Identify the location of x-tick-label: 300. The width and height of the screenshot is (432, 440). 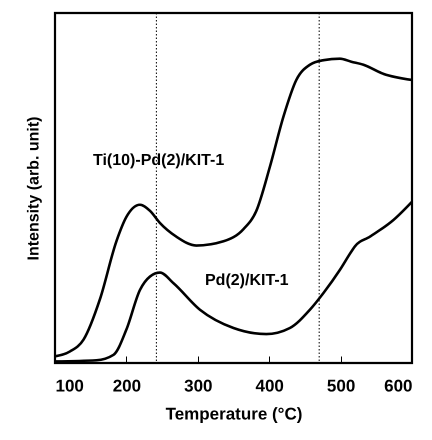
(198, 386).